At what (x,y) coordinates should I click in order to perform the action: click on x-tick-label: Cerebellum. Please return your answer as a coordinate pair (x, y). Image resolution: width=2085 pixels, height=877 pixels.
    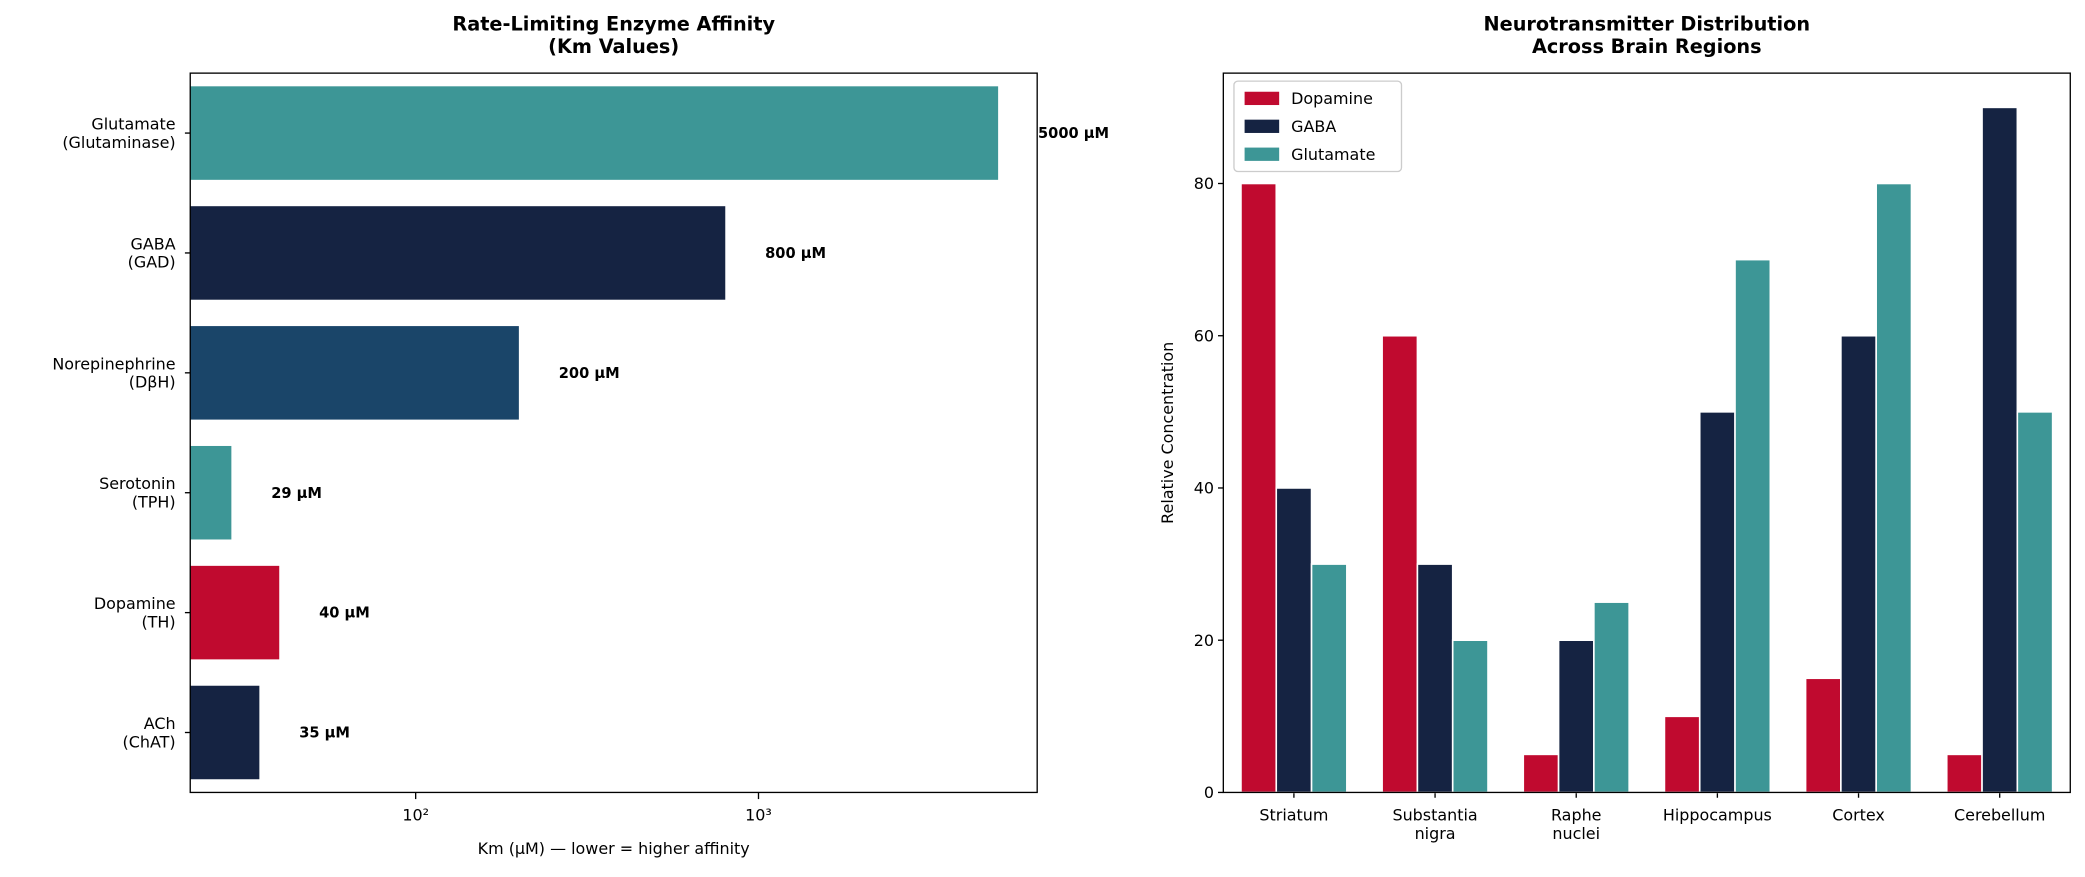
    Looking at the image, I should click on (1999, 815).